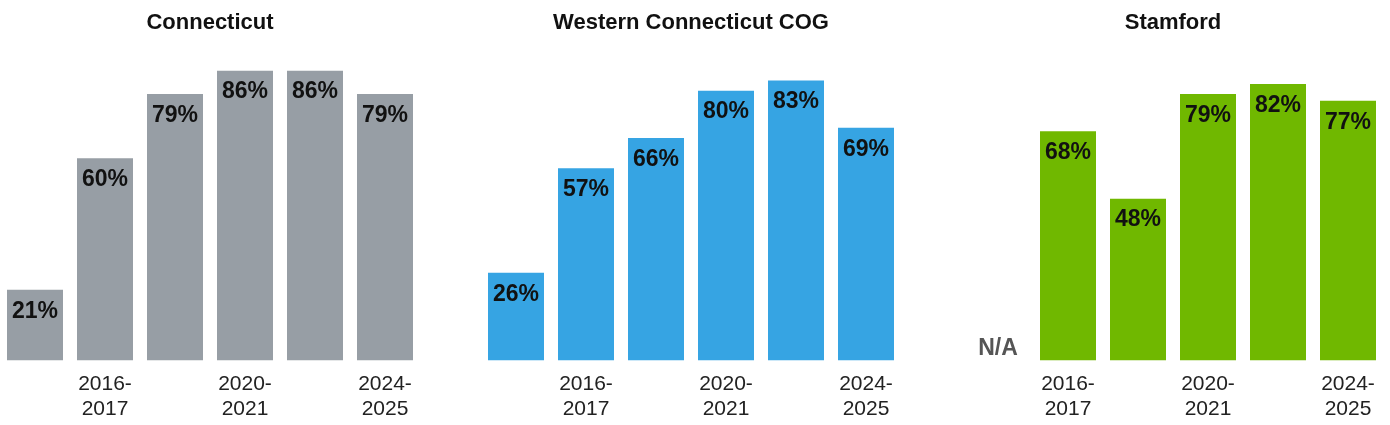 The image size is (1390, 425). Describe the element at coordinates (586, 188) in the screenshot. I see `data-label: 57%` at that location.